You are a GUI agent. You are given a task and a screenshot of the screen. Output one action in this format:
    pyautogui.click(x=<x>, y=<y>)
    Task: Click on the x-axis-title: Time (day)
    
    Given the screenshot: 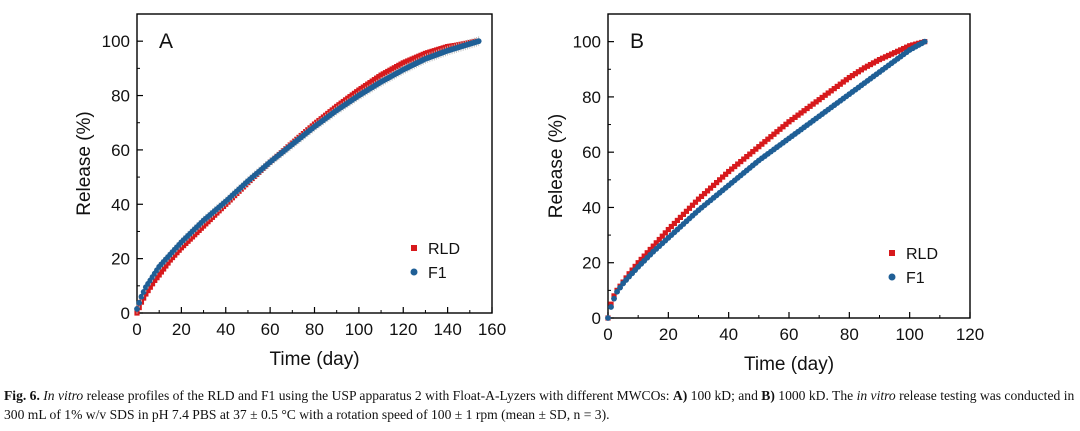 What is the action you would take?
    pyautogui.click(x=789, y=364)
    